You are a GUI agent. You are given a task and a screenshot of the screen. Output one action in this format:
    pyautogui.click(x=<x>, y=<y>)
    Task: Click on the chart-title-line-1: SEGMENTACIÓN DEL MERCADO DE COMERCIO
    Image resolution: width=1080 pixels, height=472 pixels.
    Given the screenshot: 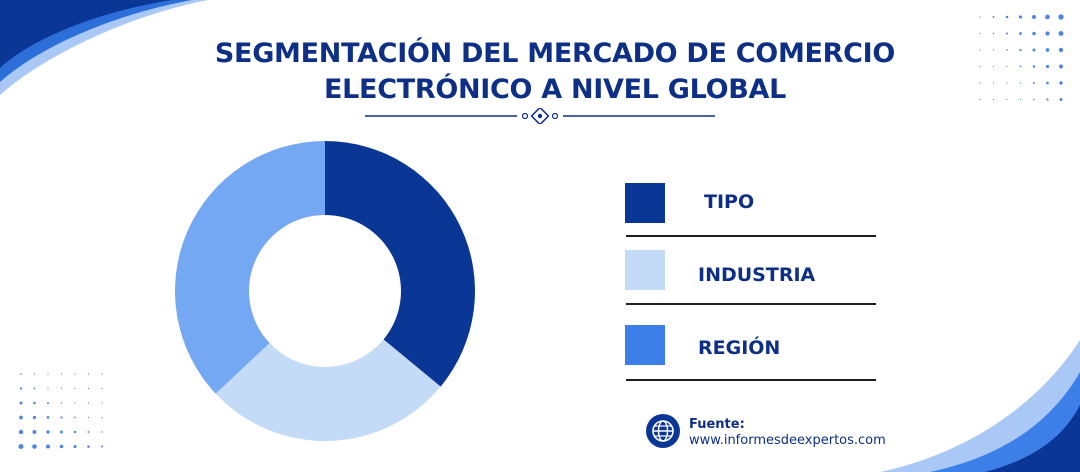 What is the action you would take?
    pyautogui.click(x=555, y=53)
    